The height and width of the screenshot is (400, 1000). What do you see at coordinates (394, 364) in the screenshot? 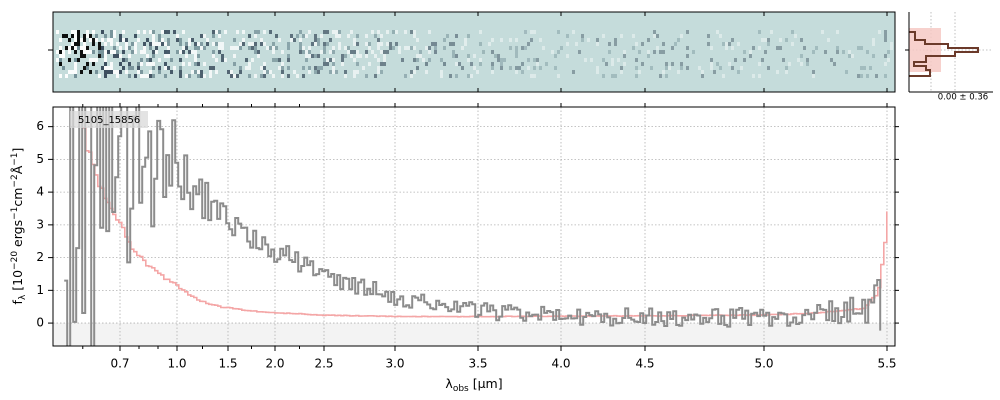
I see `x-tick-label: 3.0` at bounding box center [394, 364].